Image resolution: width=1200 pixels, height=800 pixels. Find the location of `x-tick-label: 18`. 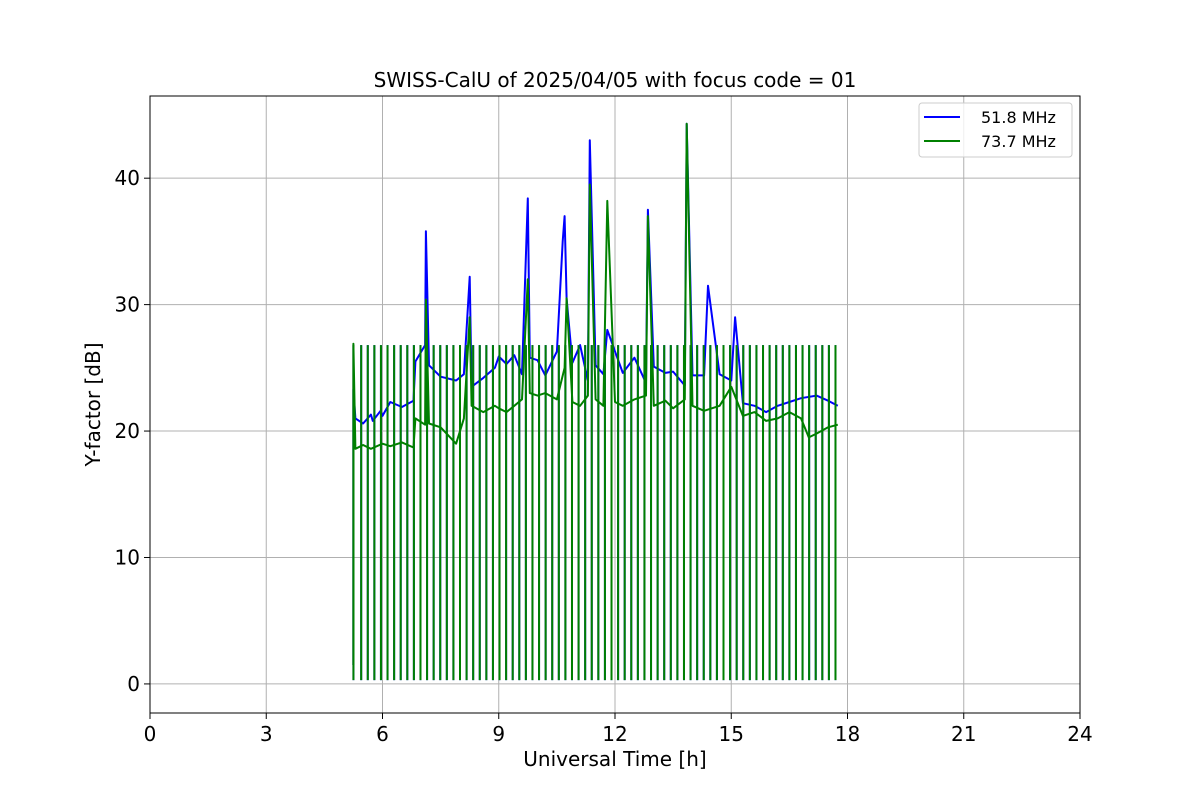

x-tick-label: 18 is located at coordinates (847, 734).